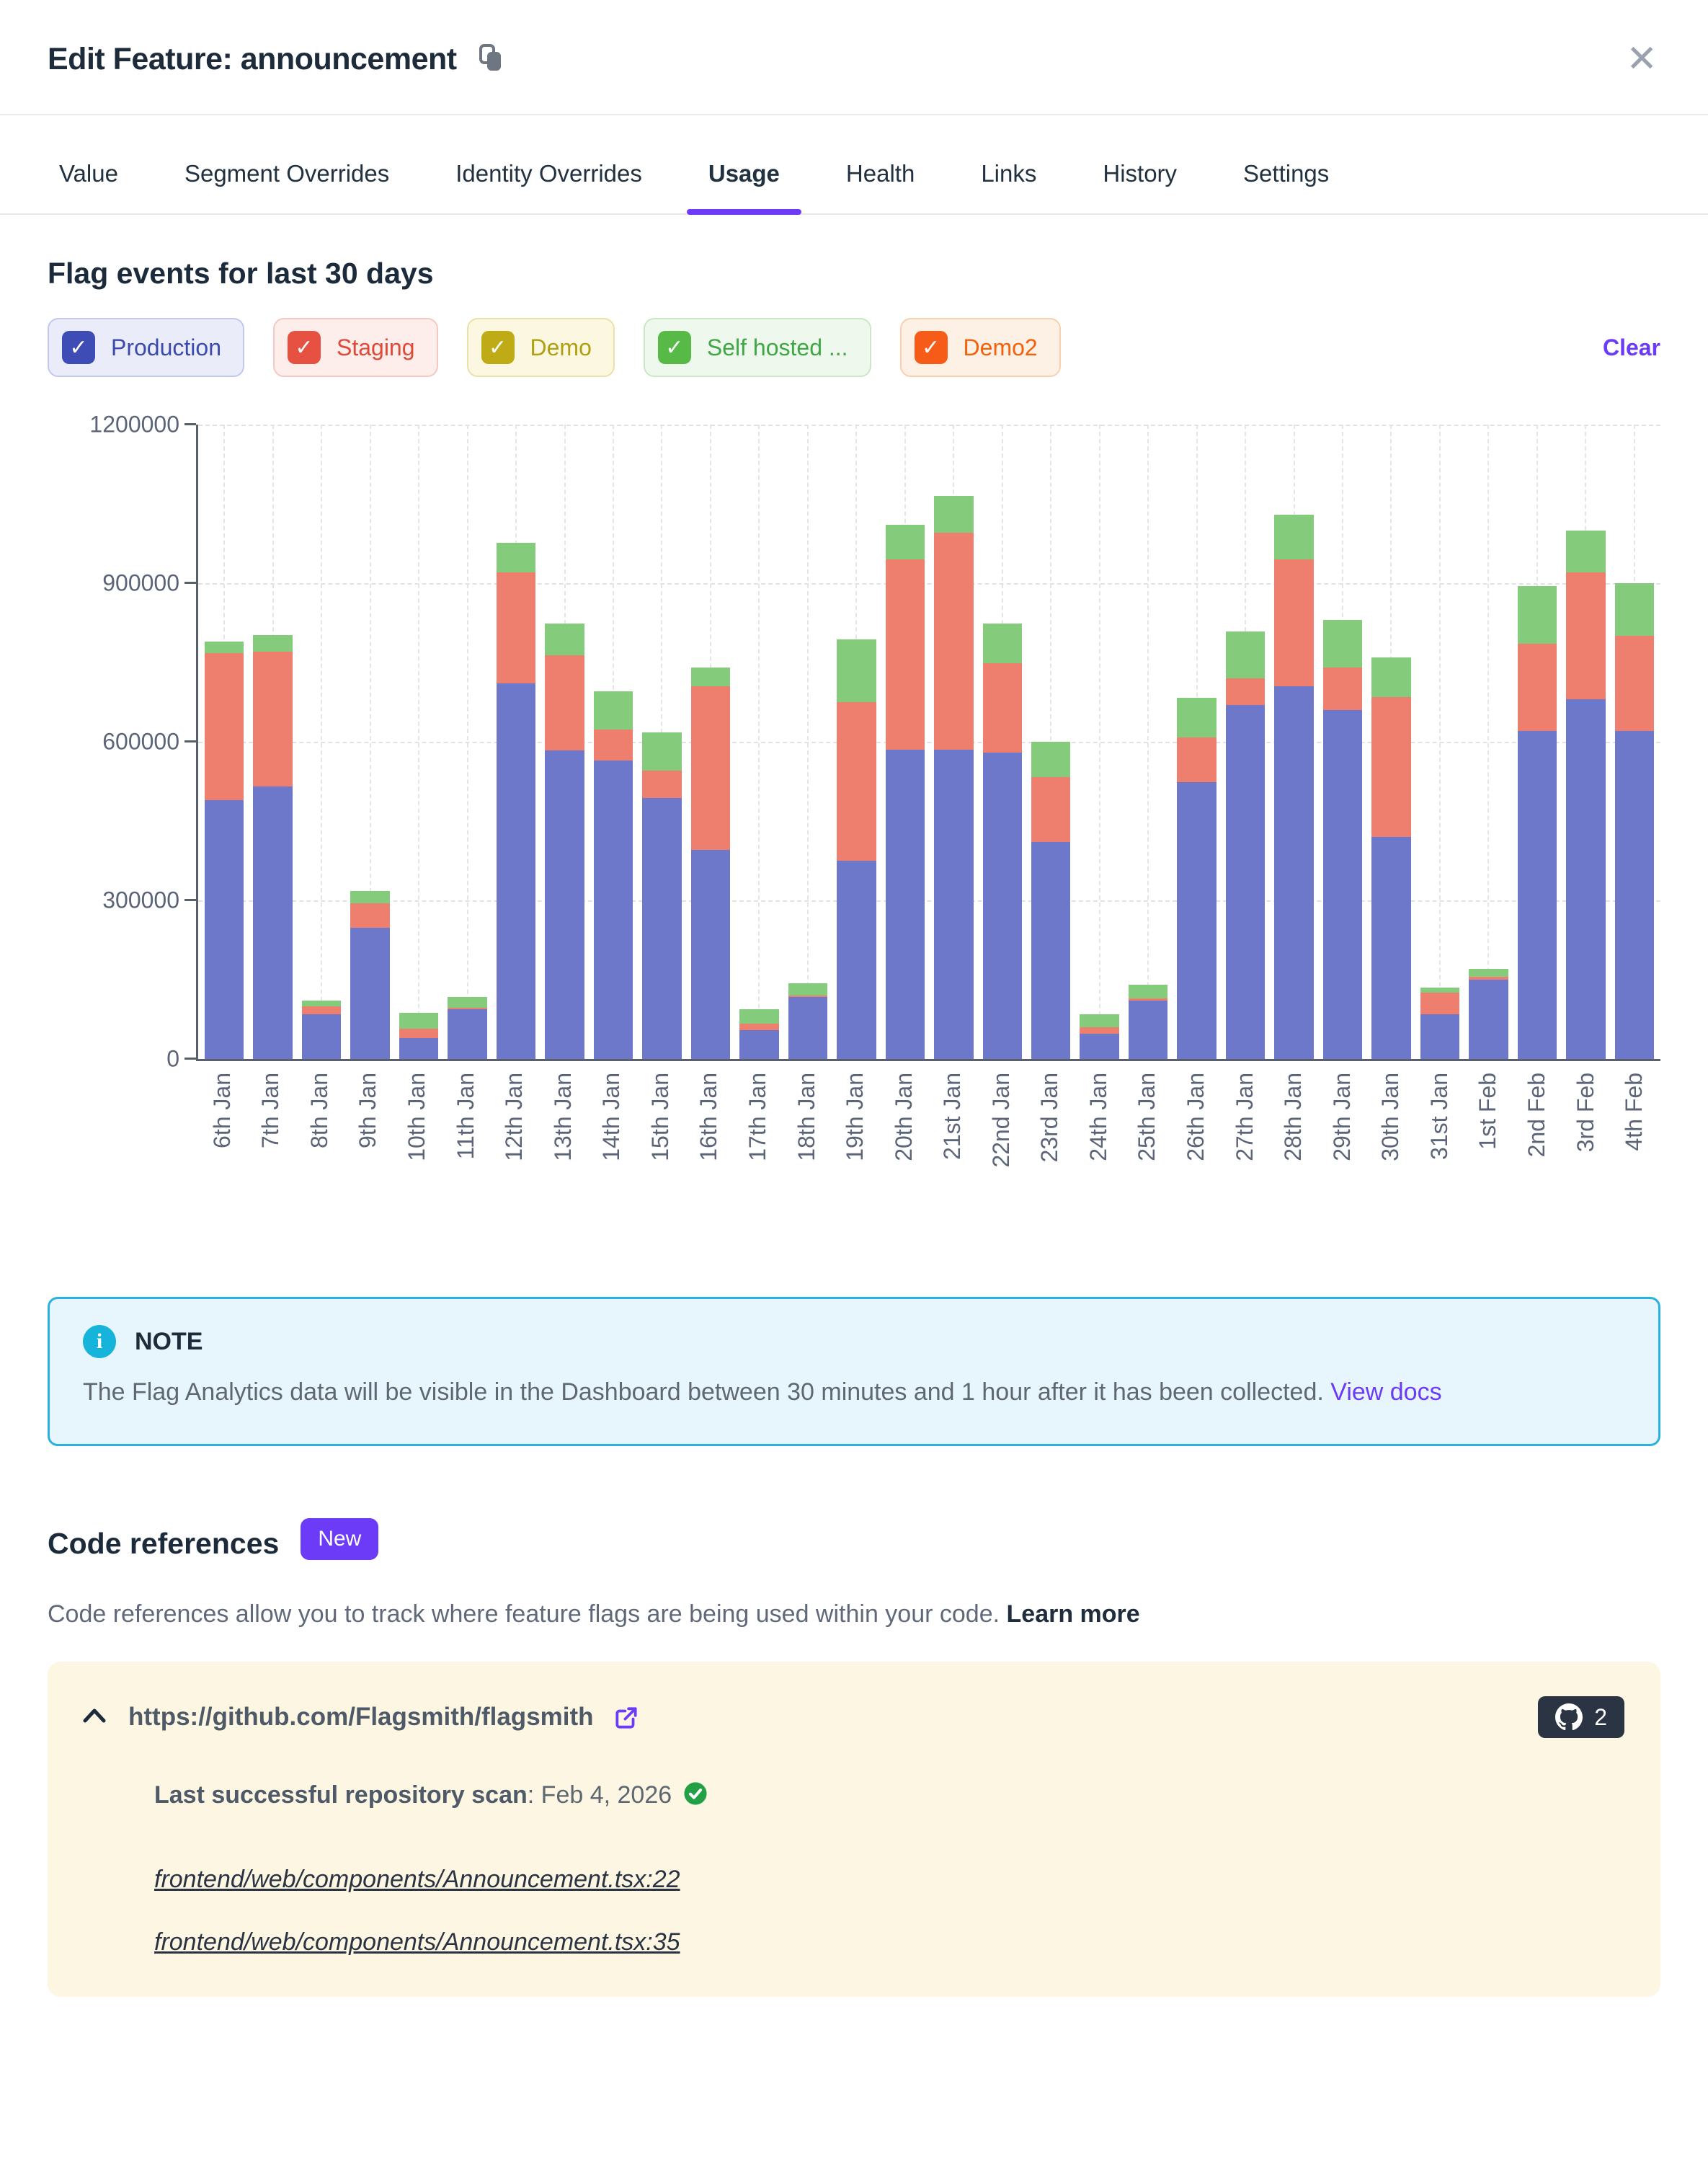 Image resolution: width=1708 pixels, height=2172 pixels. Describe the element at coordinates (1287, 173) in the screenshot. I see `tab-settings: Settings` at that location.